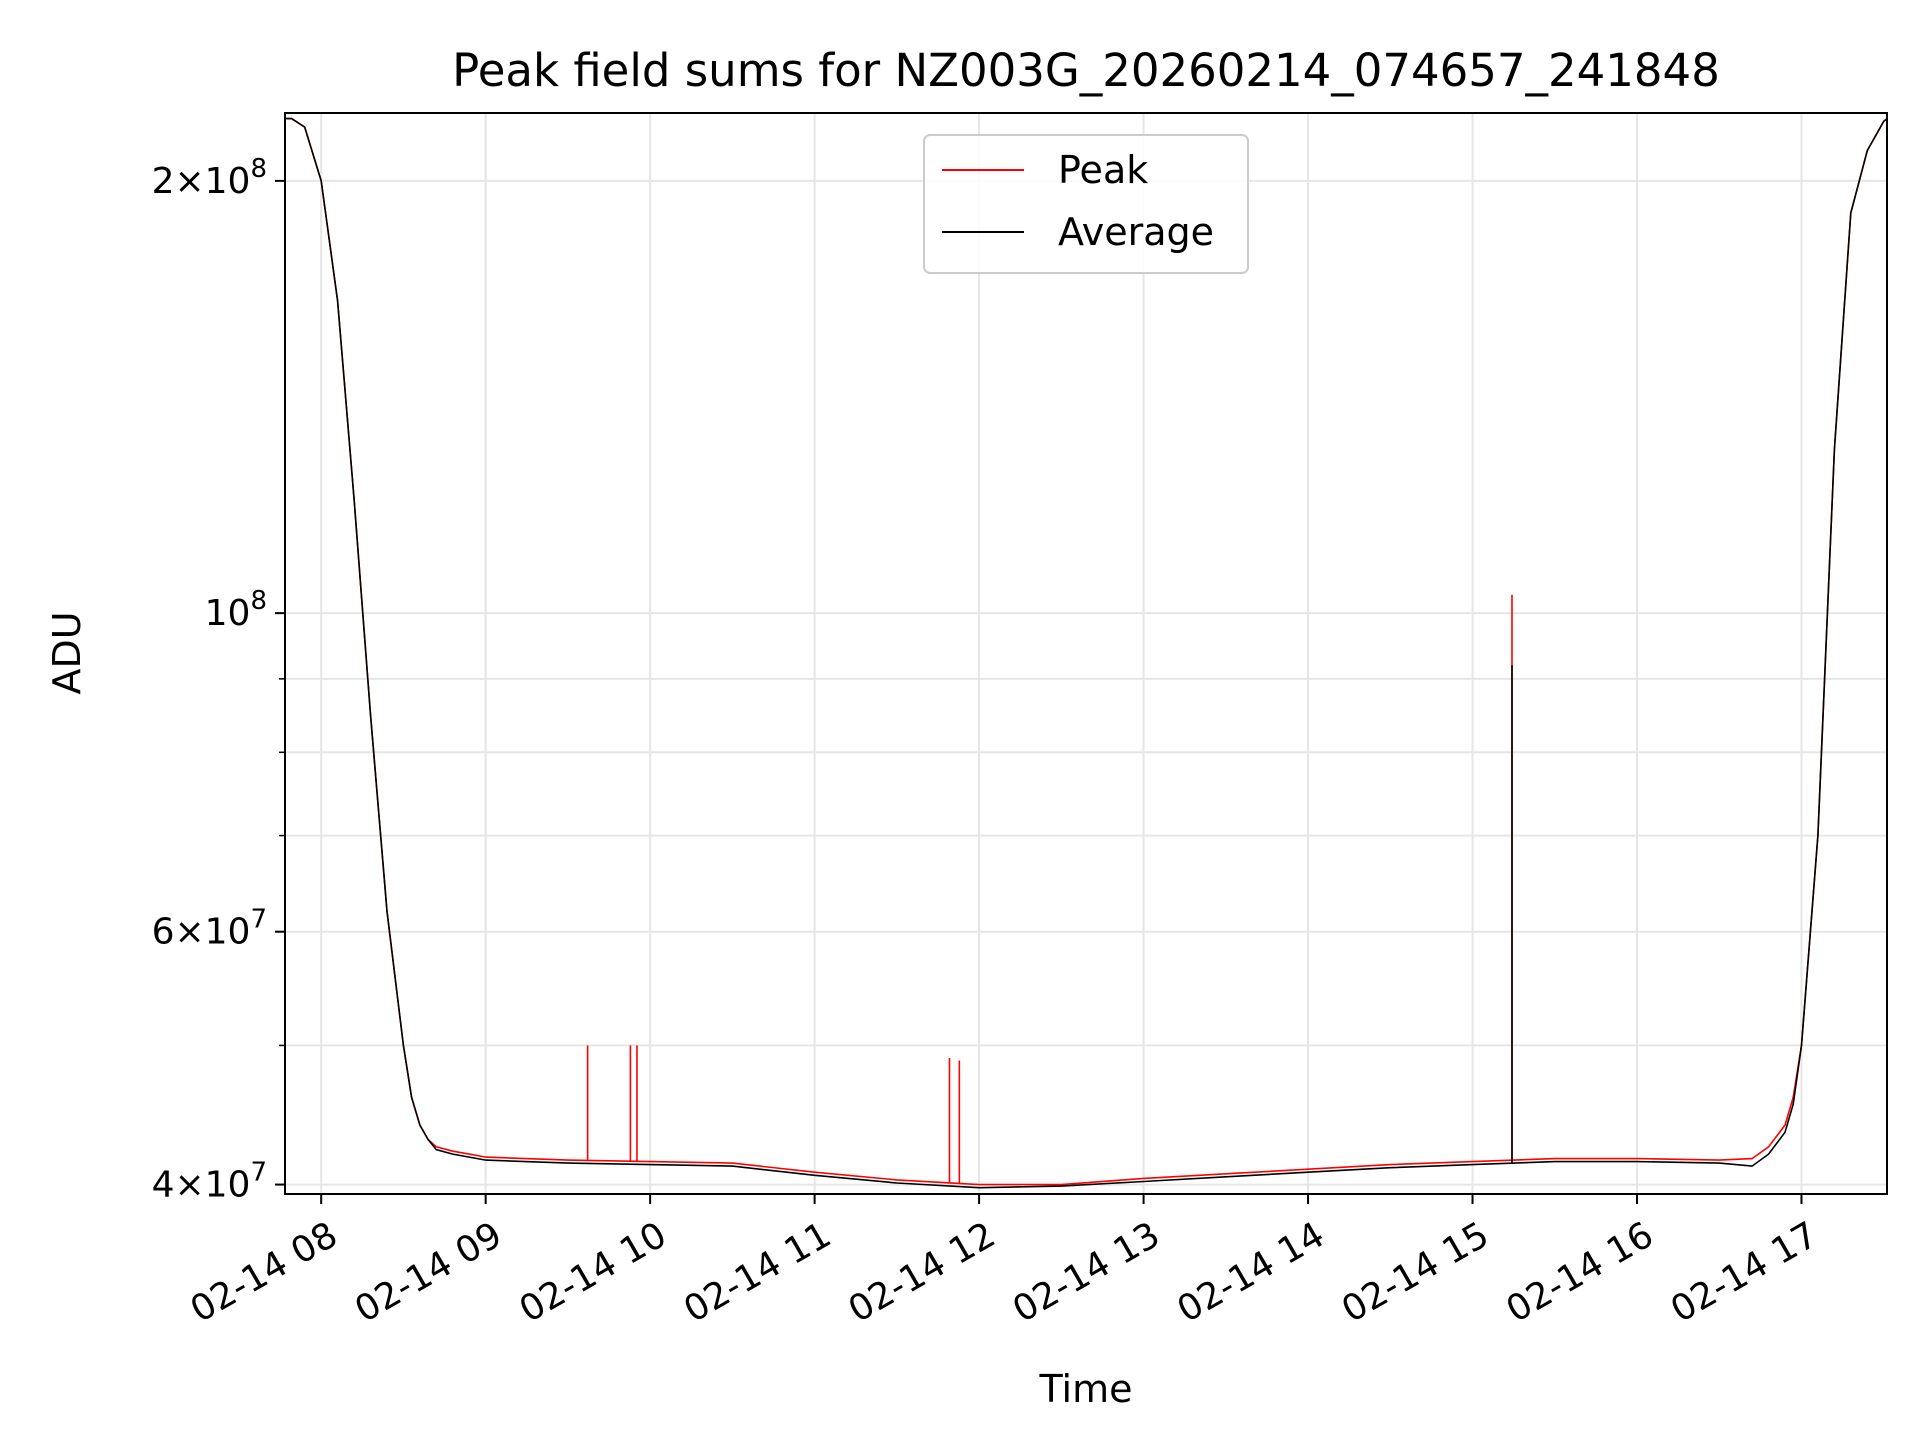 Image resolution: width=1920 pixels, height=1440 pixels. I want to click on y-tick-label: 108, so click(236, 610).